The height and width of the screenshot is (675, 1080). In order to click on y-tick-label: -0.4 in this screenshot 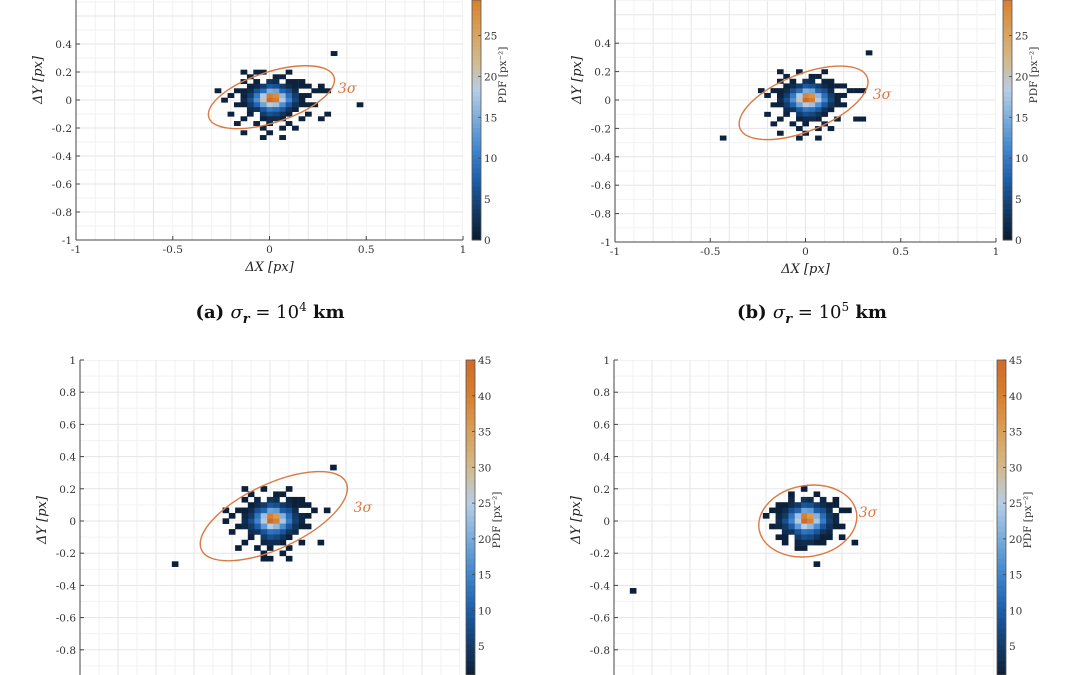, I will do `click(600, 586)`.